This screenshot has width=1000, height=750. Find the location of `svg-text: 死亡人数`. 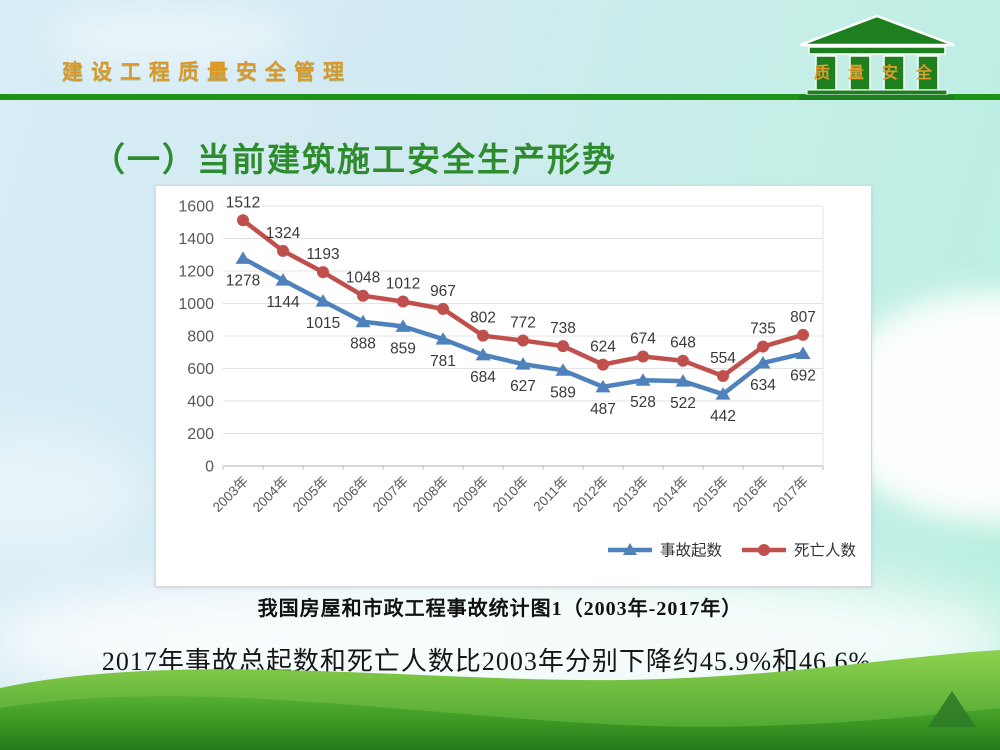

svg-text: 死亡人数 is located at coordinates (825, 551).